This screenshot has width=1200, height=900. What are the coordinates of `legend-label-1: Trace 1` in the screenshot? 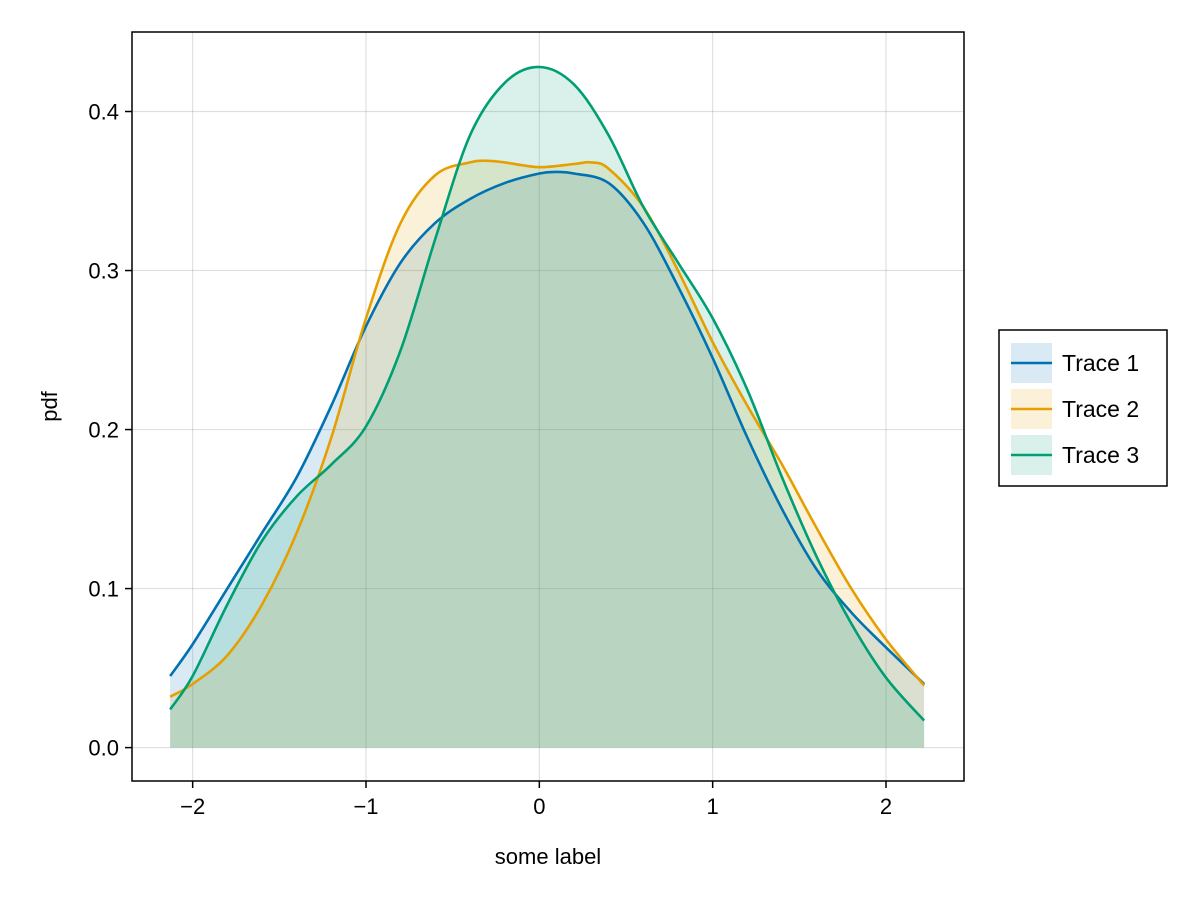 It's located at (1100, 363).